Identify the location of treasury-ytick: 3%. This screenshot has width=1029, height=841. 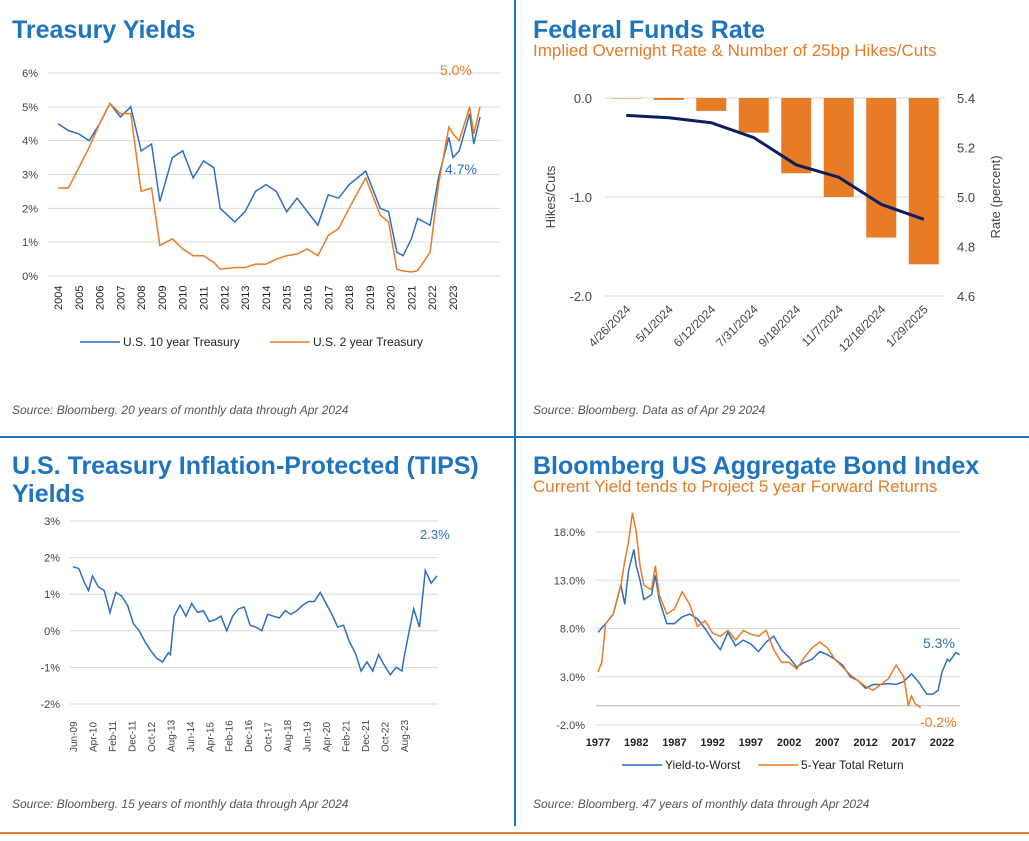
(30, 176).